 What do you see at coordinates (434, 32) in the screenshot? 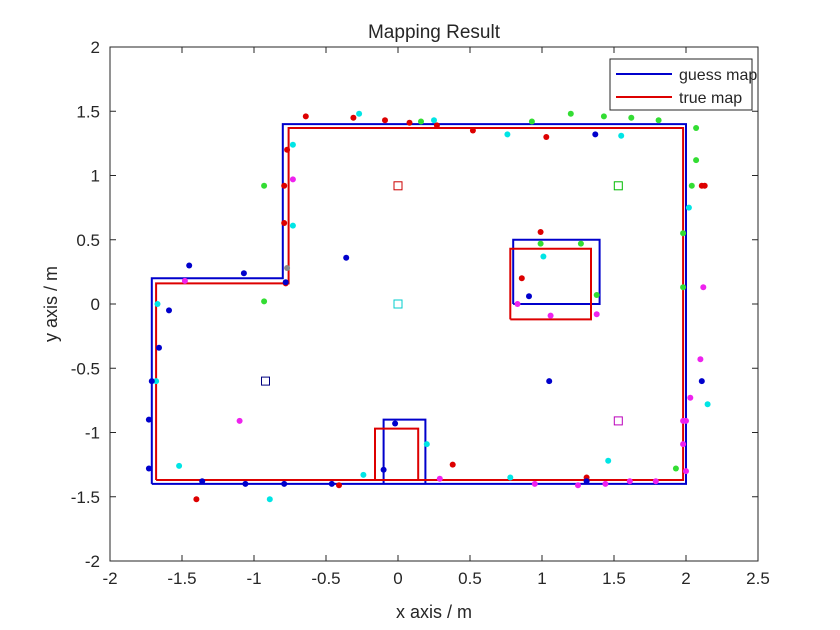
I see `chart-title: Mapping Result` at bounding box center [434, 32].